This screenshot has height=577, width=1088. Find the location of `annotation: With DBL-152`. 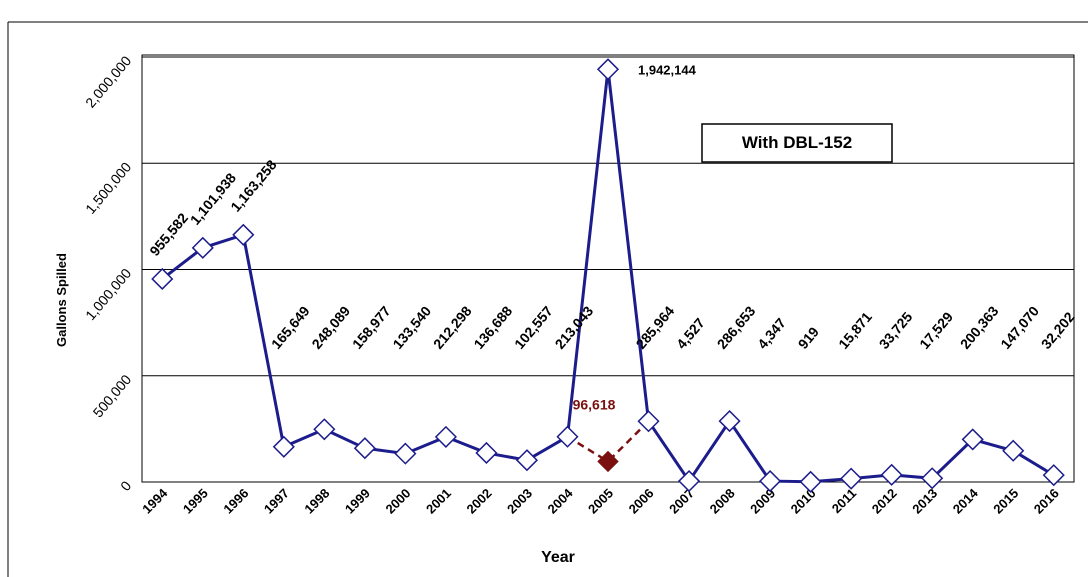

annotation: With DBL-152 is located at coordinates (797, 142).